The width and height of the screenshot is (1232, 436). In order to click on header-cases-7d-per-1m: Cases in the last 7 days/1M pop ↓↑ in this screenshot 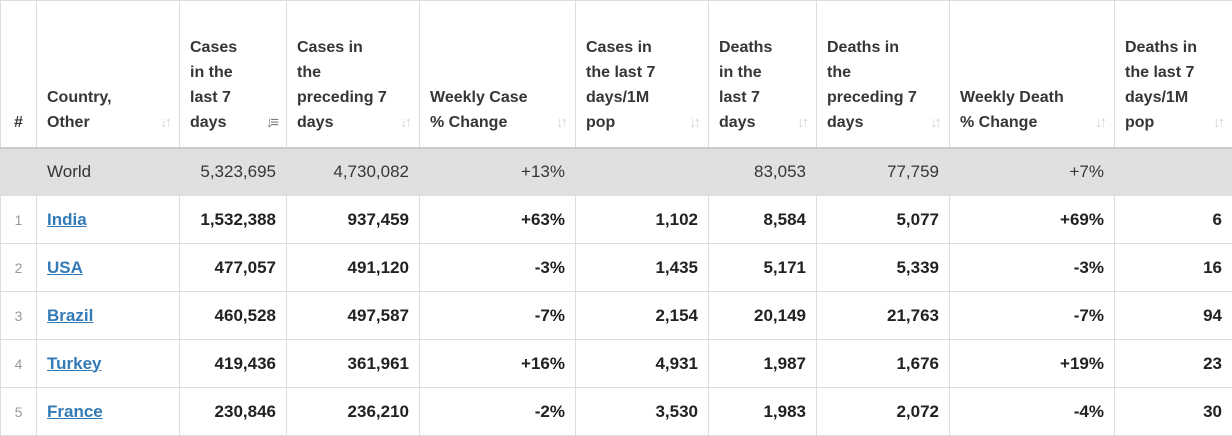, I will do `click(642, 74)`.